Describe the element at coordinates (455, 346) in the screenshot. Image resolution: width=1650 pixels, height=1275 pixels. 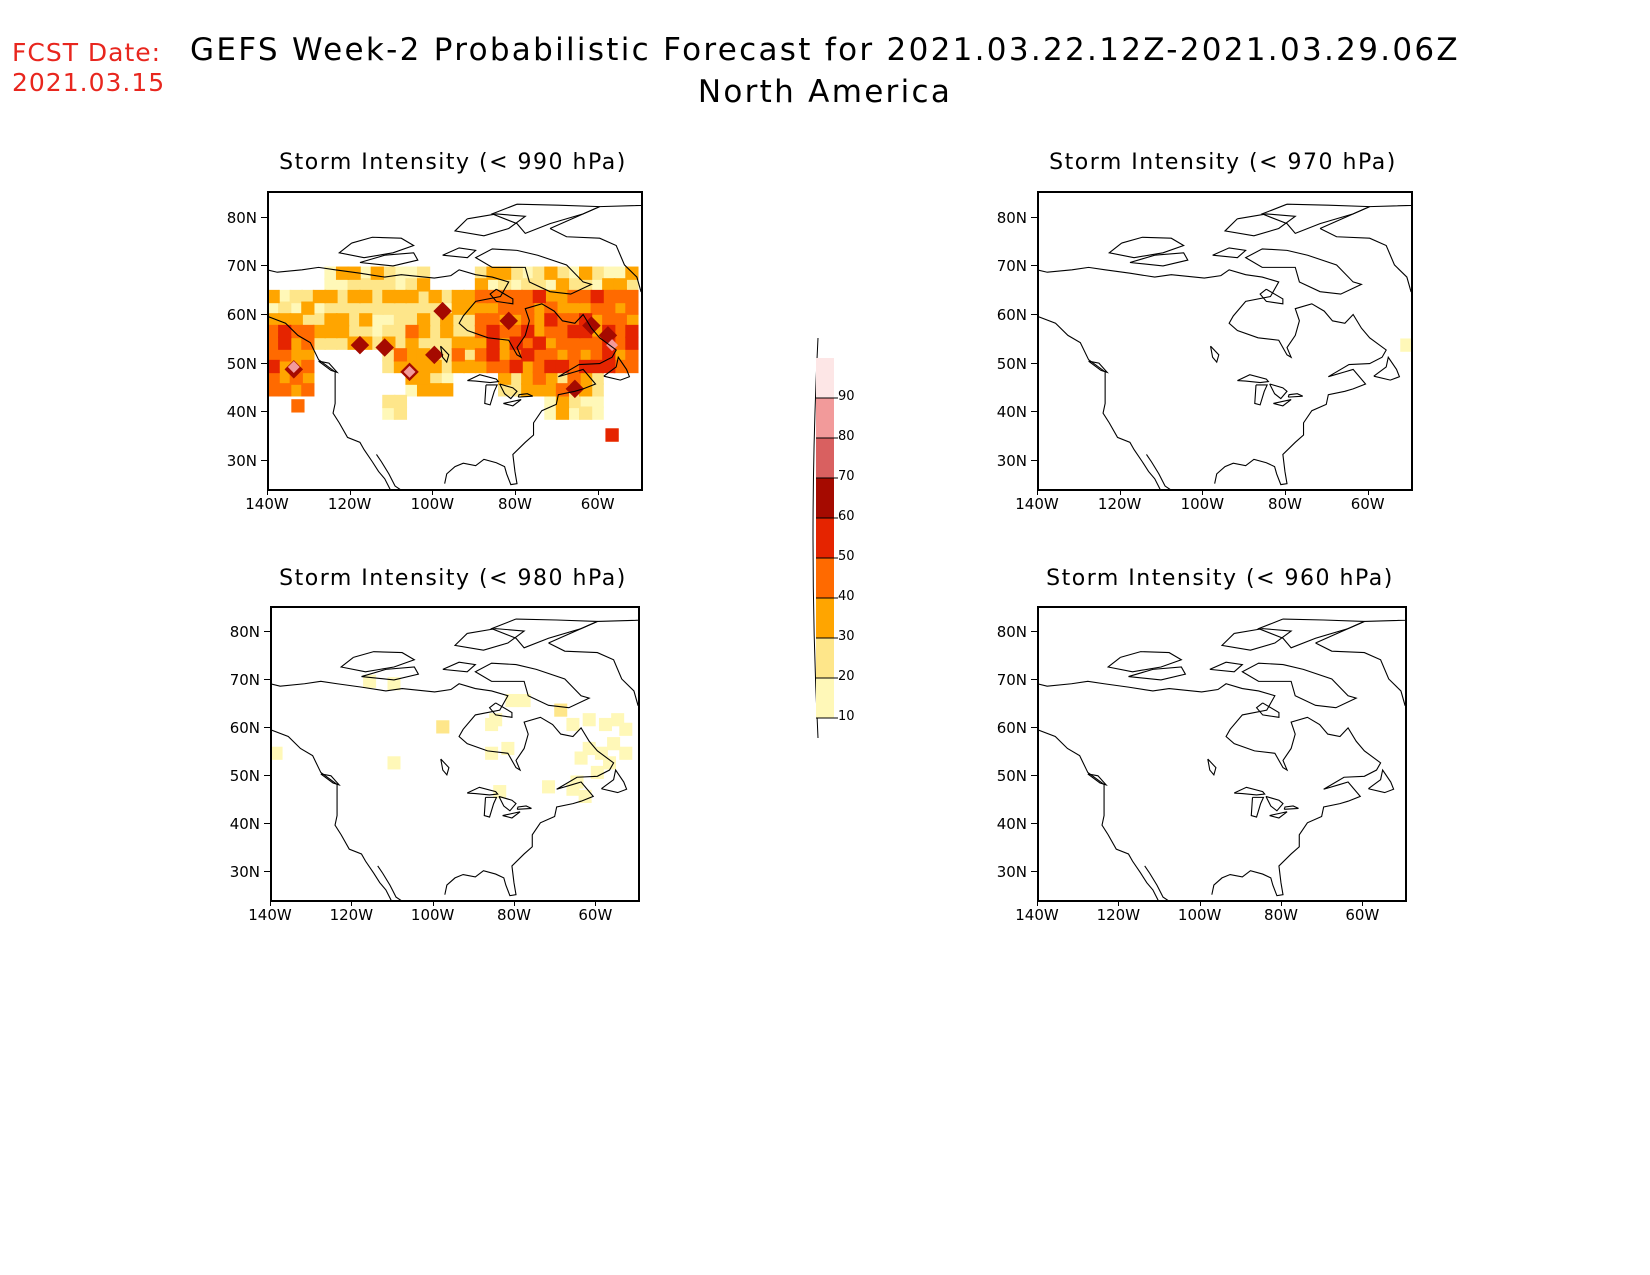
I see `map-canvas` at that location.